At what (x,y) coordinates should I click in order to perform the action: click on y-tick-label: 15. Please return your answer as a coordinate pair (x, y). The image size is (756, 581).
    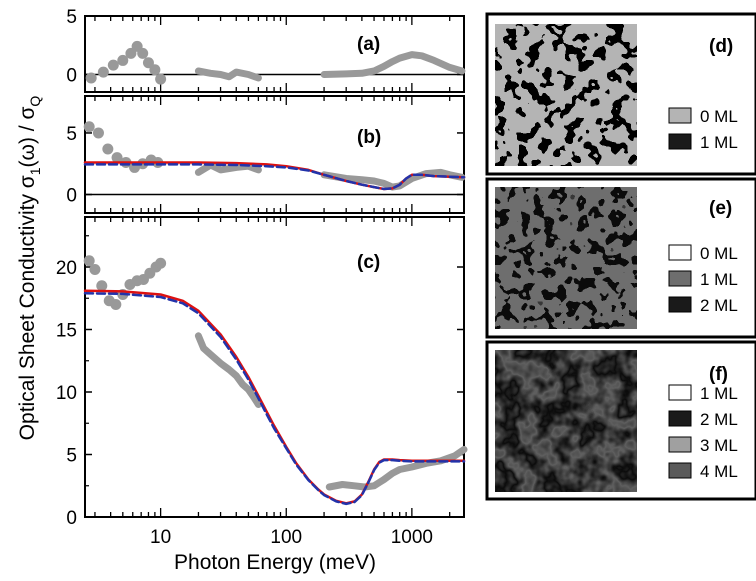
    Looking at the image, I should click on (66, 331).